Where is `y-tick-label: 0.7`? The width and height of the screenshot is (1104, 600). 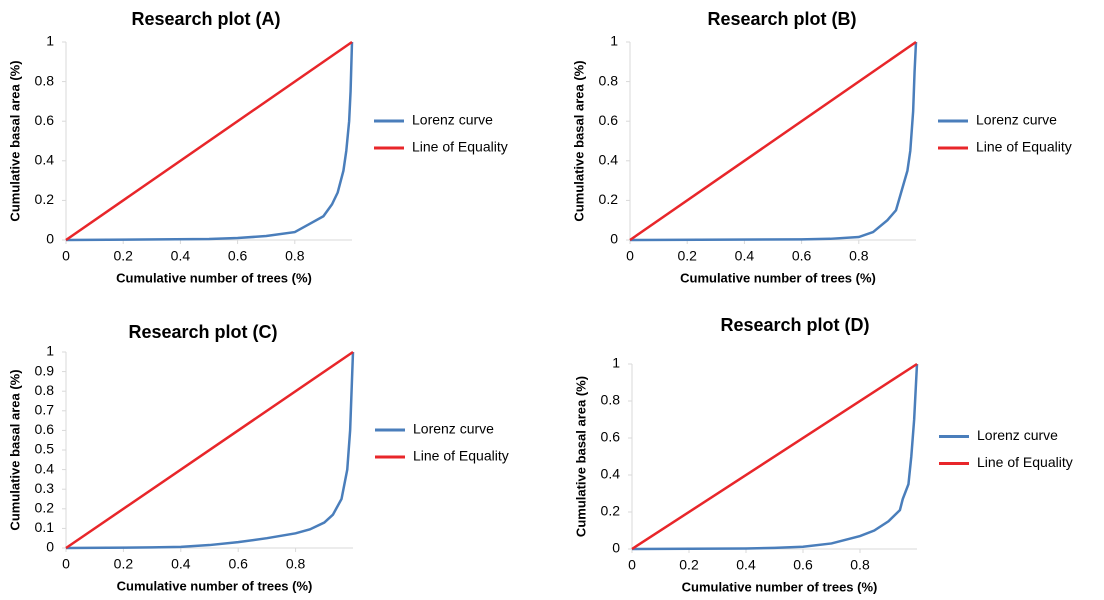
y-tick-label: 0.7 is located at coordinates (45, 410).